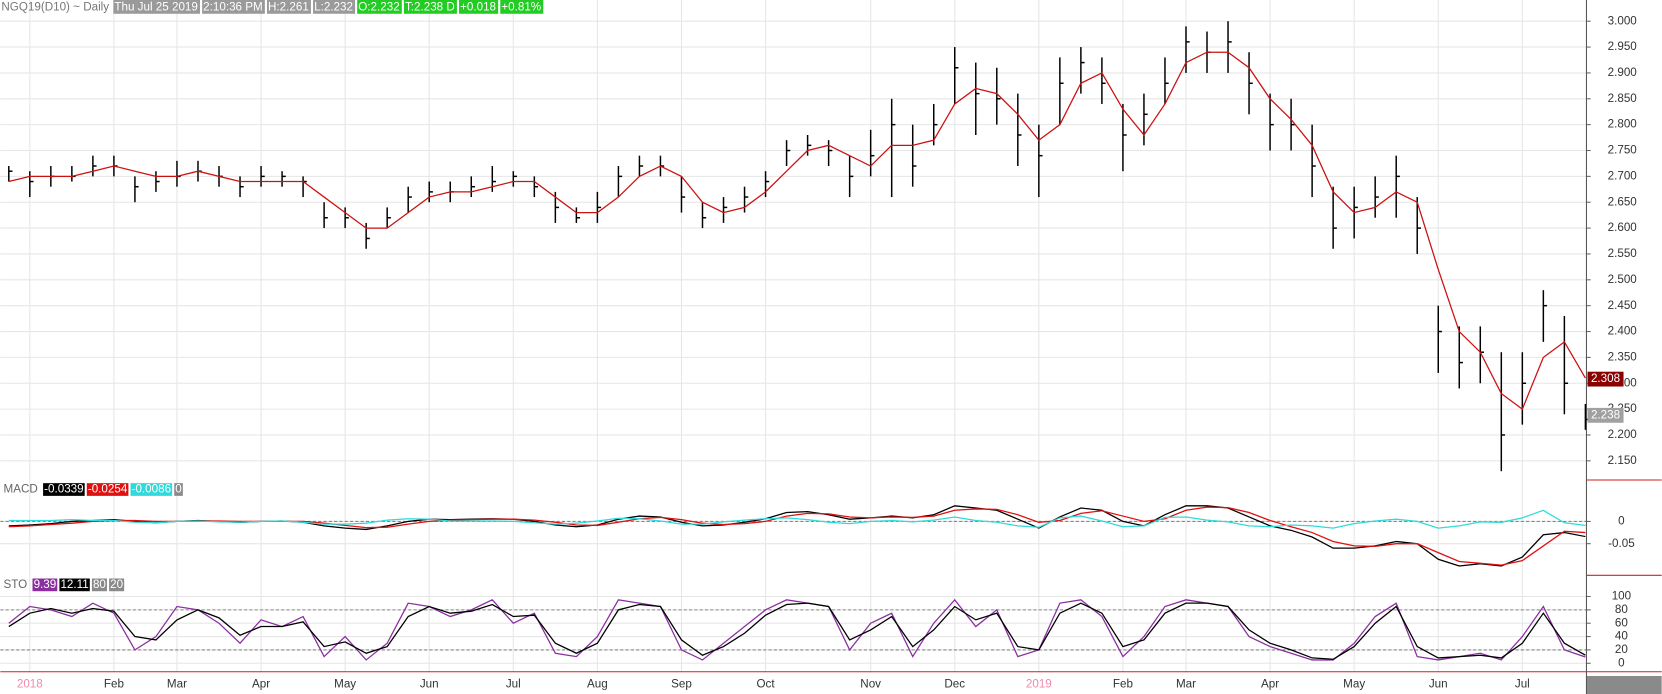  What do you see at coordinates (1039, 684) in the screenshot?
I see `x-tick-label: 2019` at bounding box center [1039, 684].